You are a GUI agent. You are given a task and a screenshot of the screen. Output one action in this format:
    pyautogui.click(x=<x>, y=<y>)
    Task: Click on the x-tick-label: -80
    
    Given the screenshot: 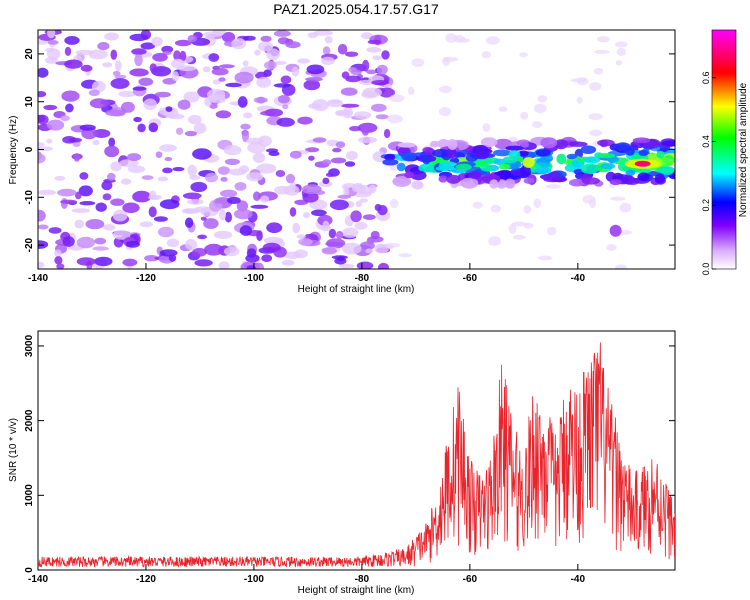 What is the action you would take?
    pyautogui.click(x=362, y=579)
    